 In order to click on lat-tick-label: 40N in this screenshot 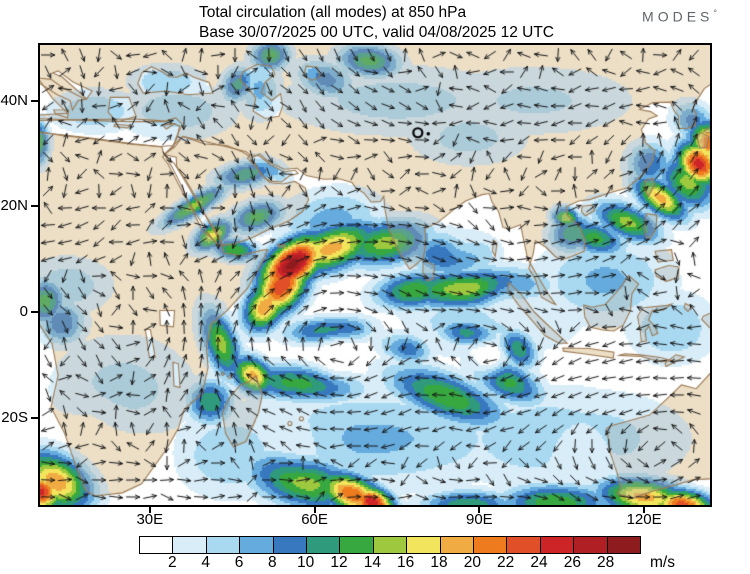, I will do `click(14, 100)`.